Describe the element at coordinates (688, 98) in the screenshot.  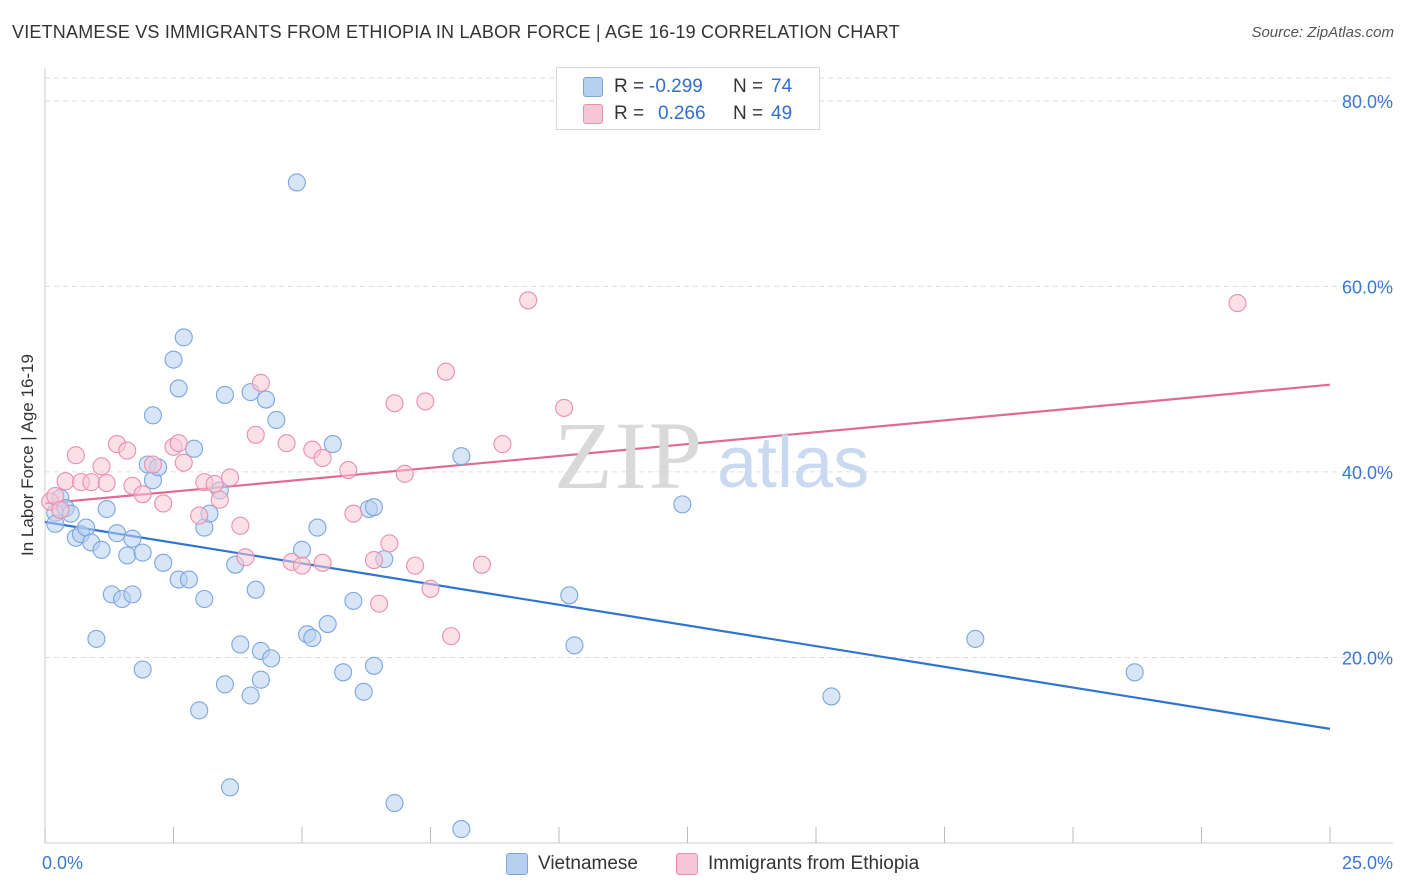
I see `stats-legend: R = -0.299 N = 74 R = 0.266 N = 49` at that location.